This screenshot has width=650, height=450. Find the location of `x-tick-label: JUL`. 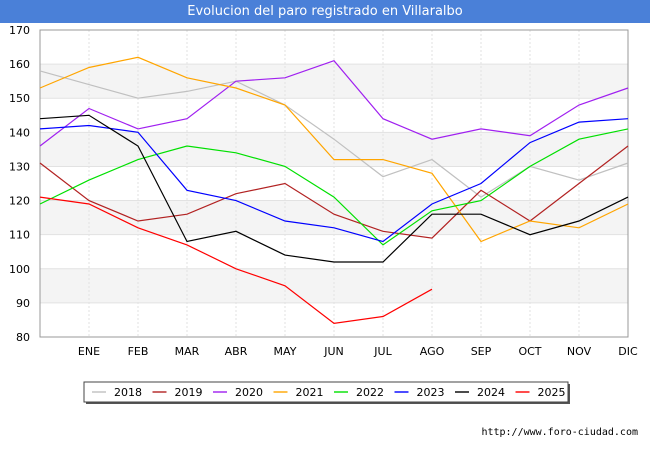

x-tick-label: JUL is located at coordinates (382, 351).